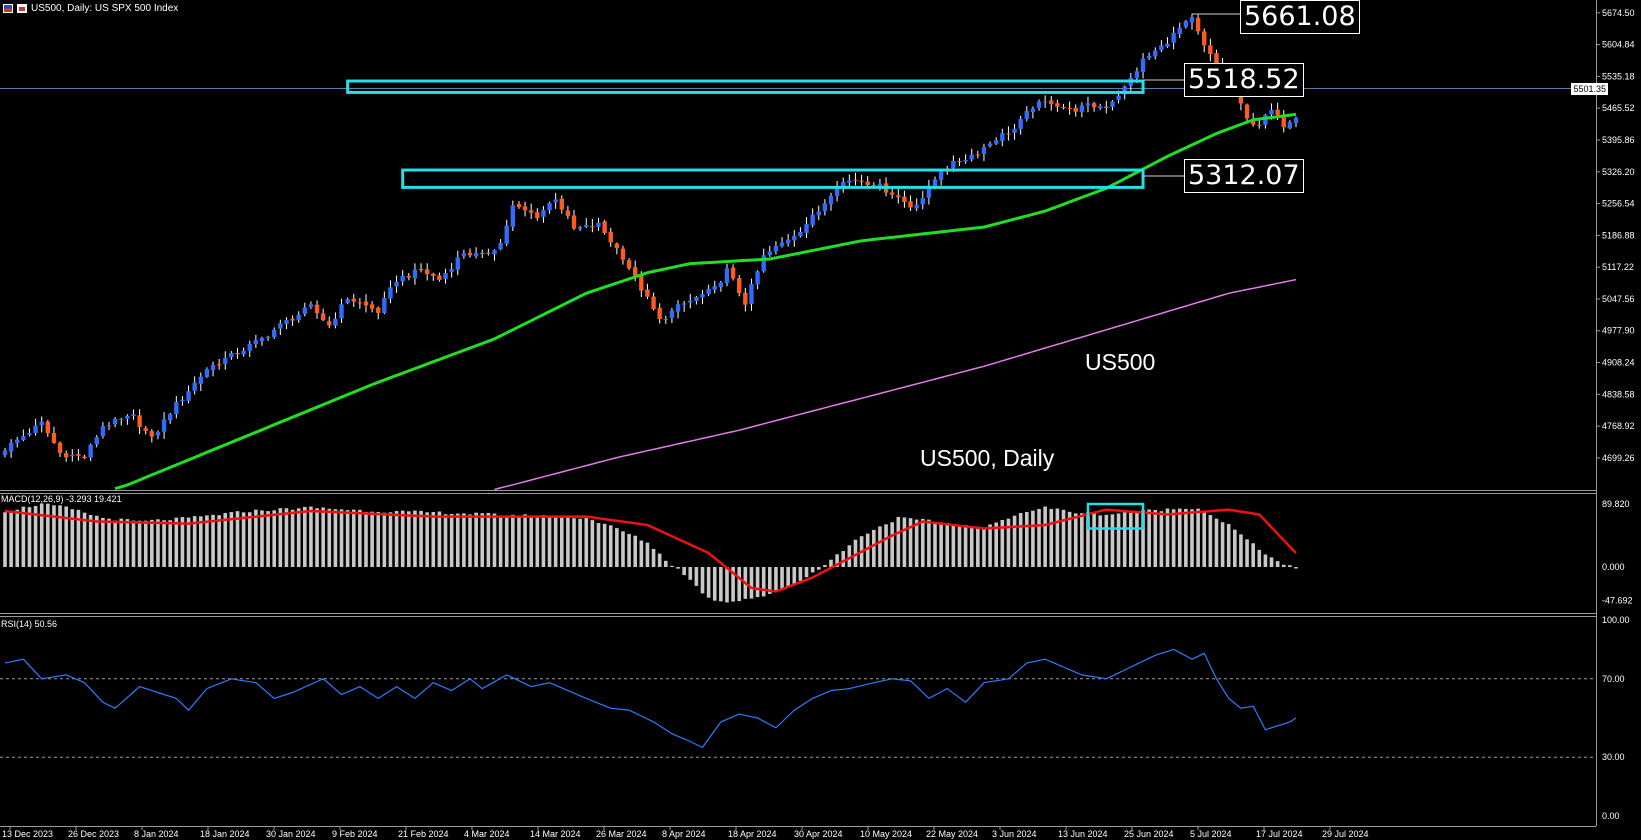 The height and width of the screenshot is (840, 1641). What do you see at coordinates (1244, 176) in the screenshot?
I see `lower-level-callout: 5312.07` at bounding box center [1244, 176].